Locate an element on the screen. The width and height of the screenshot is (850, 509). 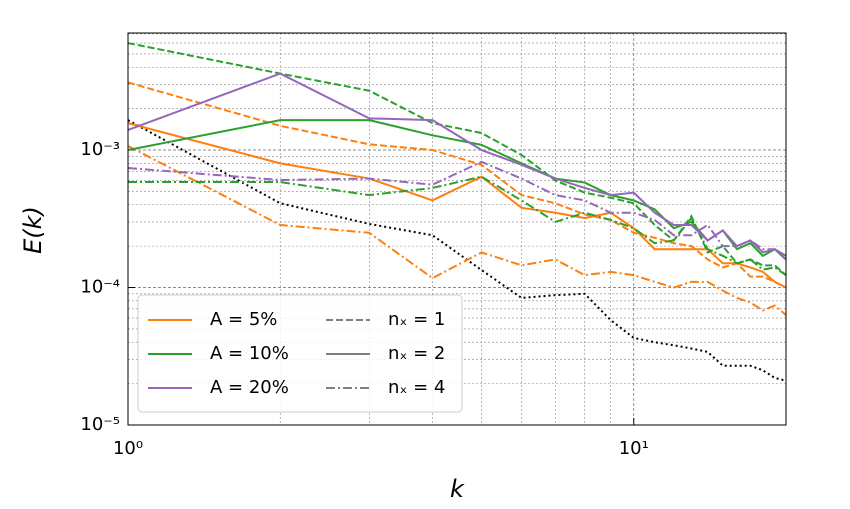
y-tick-label: 10⁻⁵ is located at coordinates (100, 424).